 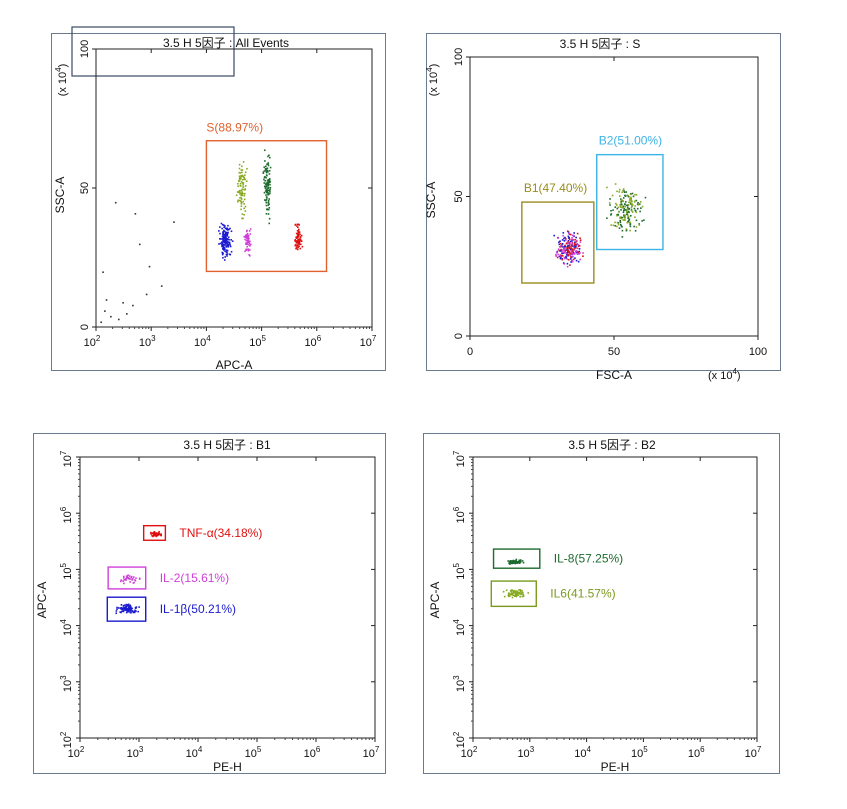 What do you see at coordinates (66, 458) in the screenshot?
I see `y-tick-label: 10⁷` at bounding box center [66, 458].